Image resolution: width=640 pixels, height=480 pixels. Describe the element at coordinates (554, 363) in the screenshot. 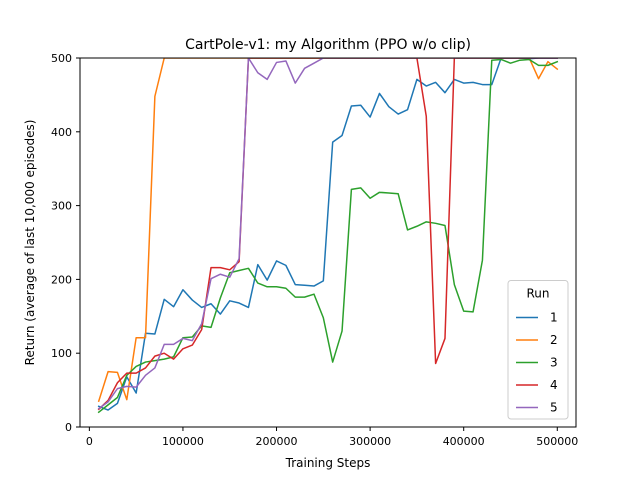

I see `legend-label-run-3: 3` at that location.